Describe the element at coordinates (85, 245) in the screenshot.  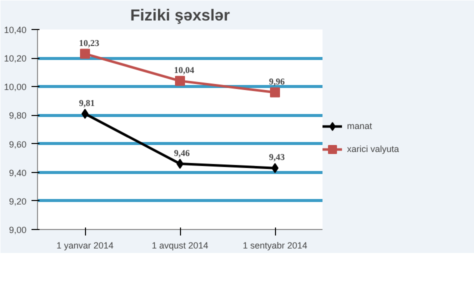
I see `x-tick-label: 1 yanvar 2014` at that location.